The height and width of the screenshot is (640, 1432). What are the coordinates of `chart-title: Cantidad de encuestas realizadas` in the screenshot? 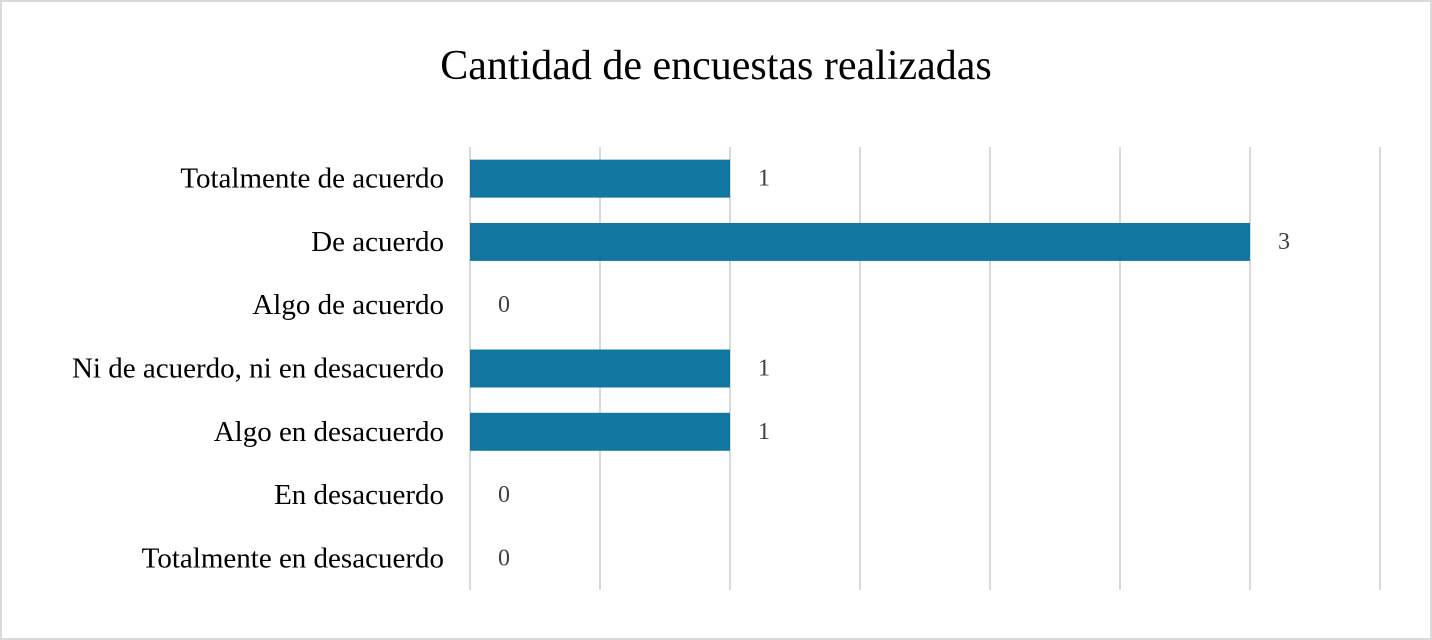 It's located at (716, 66).